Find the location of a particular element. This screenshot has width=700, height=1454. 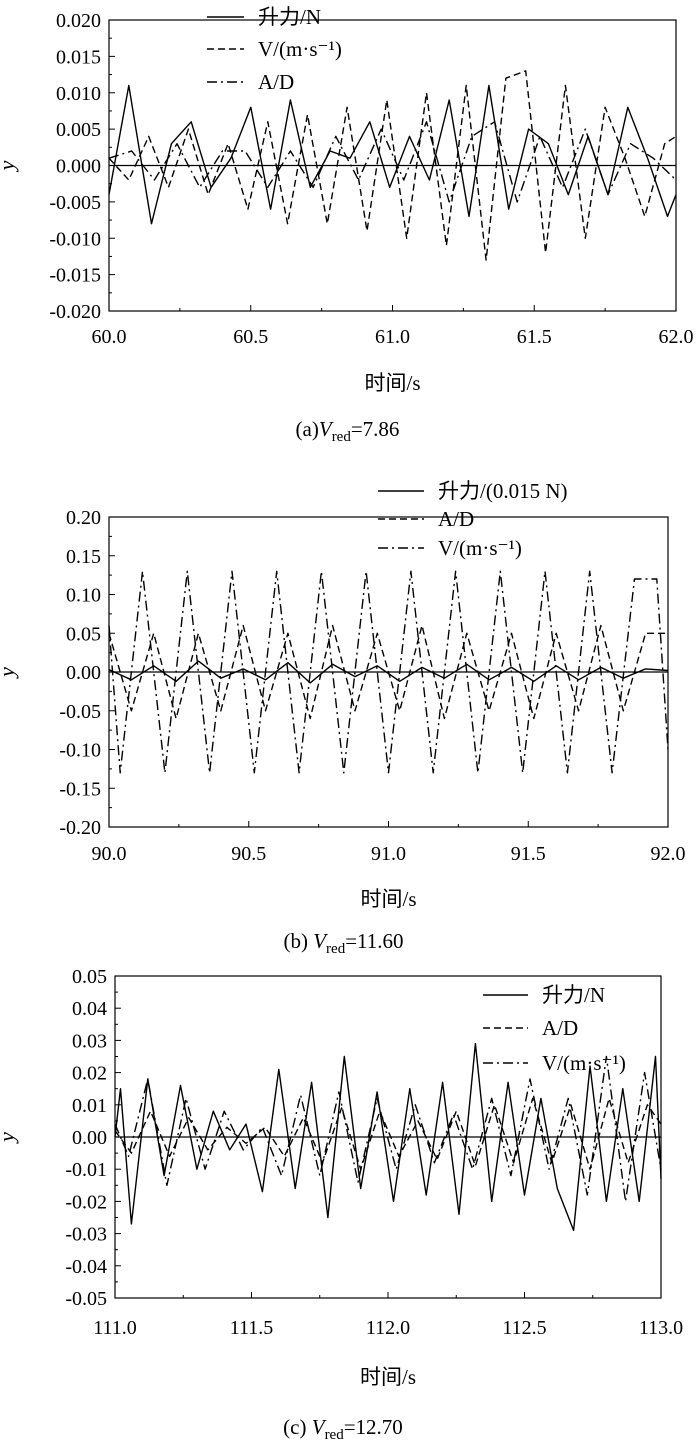

x-tick-label: 60.0 is located at coordinates (109, 337).